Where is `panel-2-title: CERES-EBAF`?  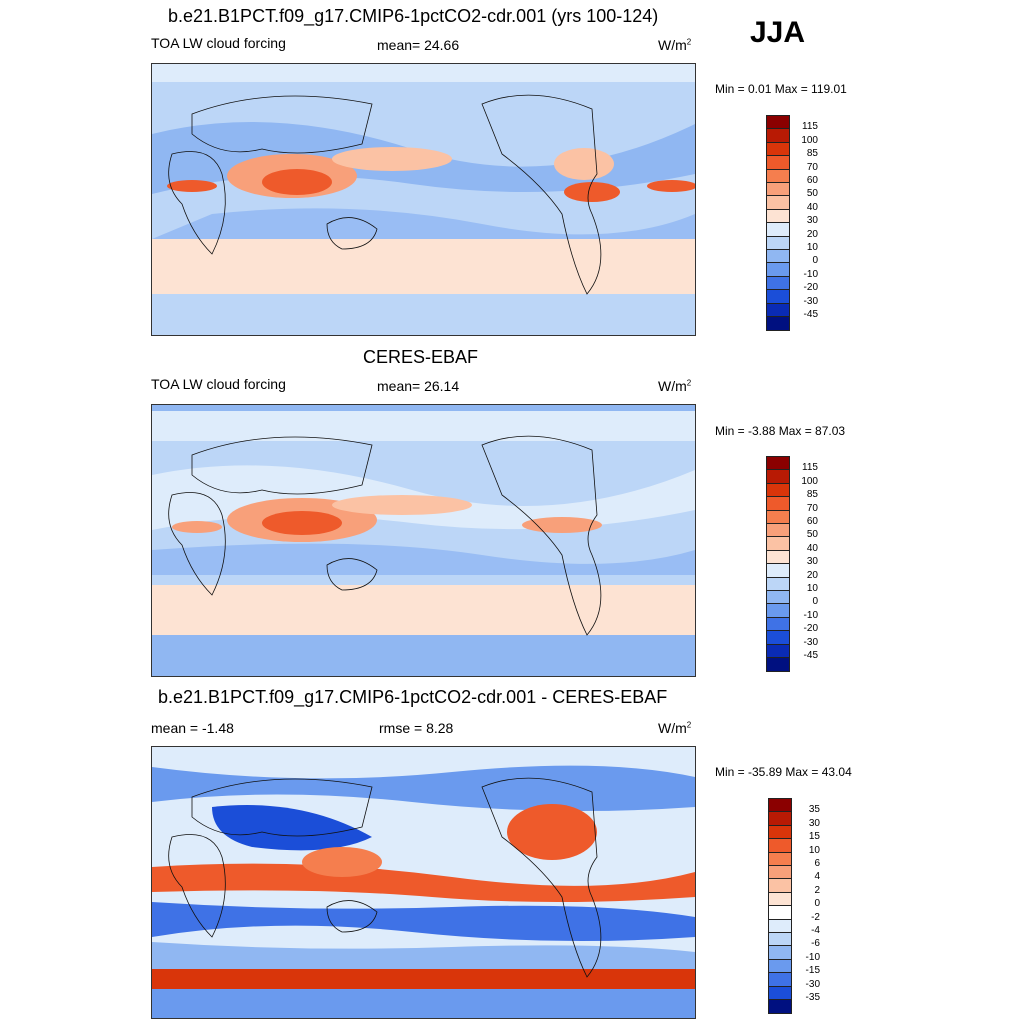 panel-2-title: CERES-EBAF is located at coordinates (421, 357).